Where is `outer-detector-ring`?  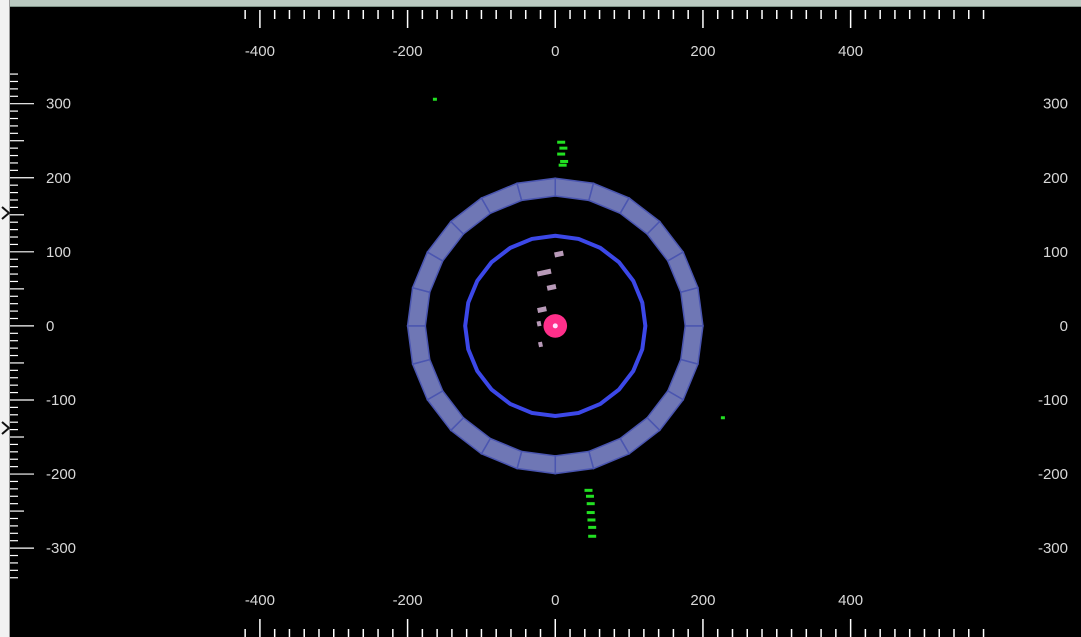 outer-detector-ring is located at coordinates (555, 326).